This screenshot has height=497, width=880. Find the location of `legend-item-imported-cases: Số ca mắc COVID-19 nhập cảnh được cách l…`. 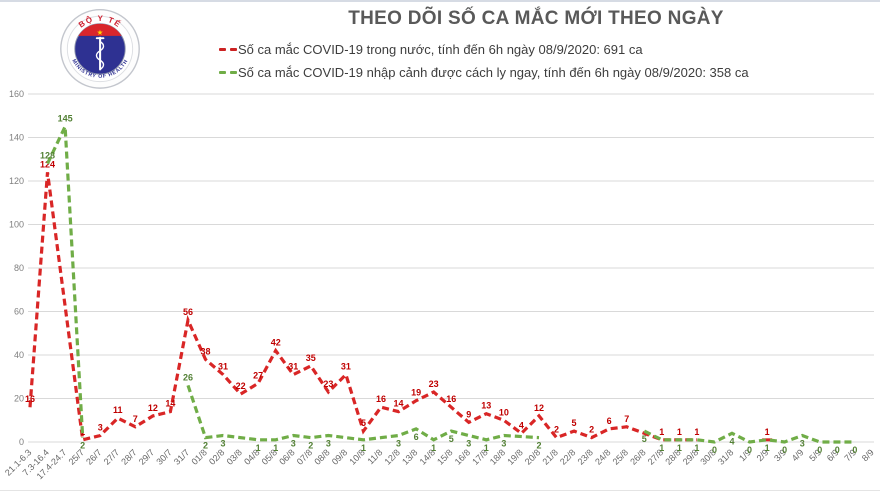

legend-item-imported-cases: Số ca mắc COVID-19 nhập cảnh được cách l… is located at coordinates (484, 72).